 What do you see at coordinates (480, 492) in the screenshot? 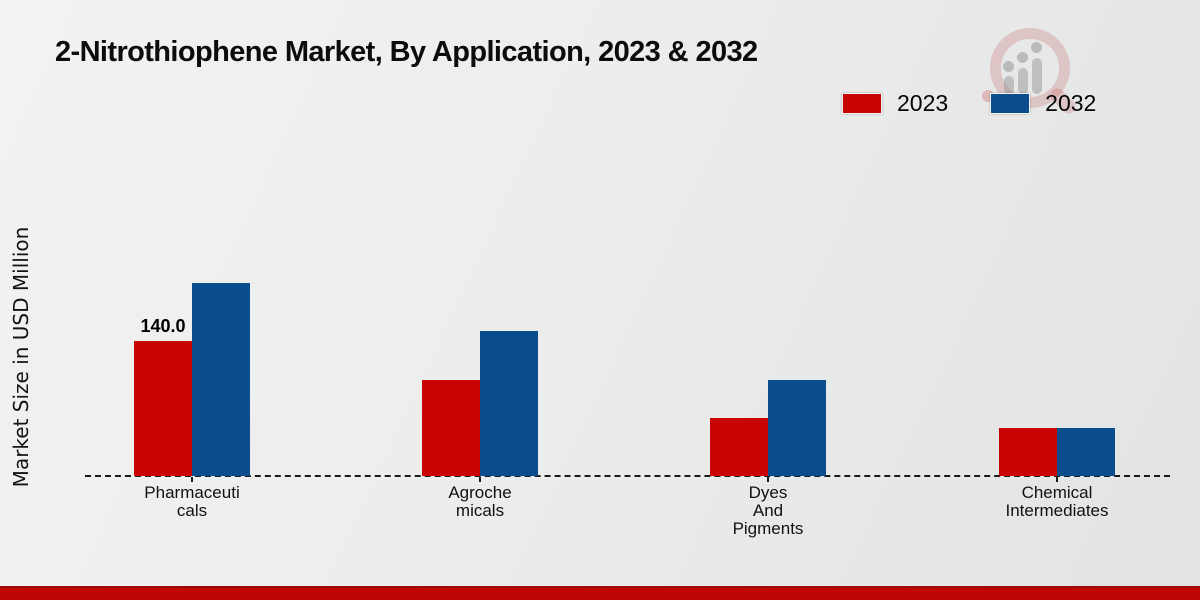
I see `category-label-line: Agroche` at bounding box center [480, 492].